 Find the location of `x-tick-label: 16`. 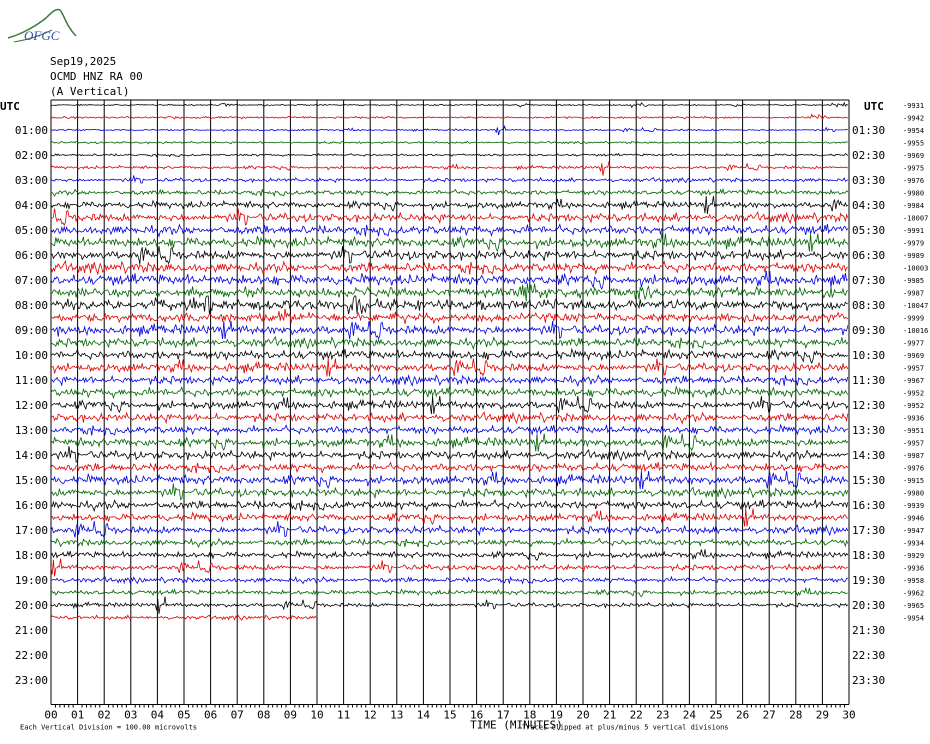

x-tick-label: 16 is located at coordinates (476, 715).